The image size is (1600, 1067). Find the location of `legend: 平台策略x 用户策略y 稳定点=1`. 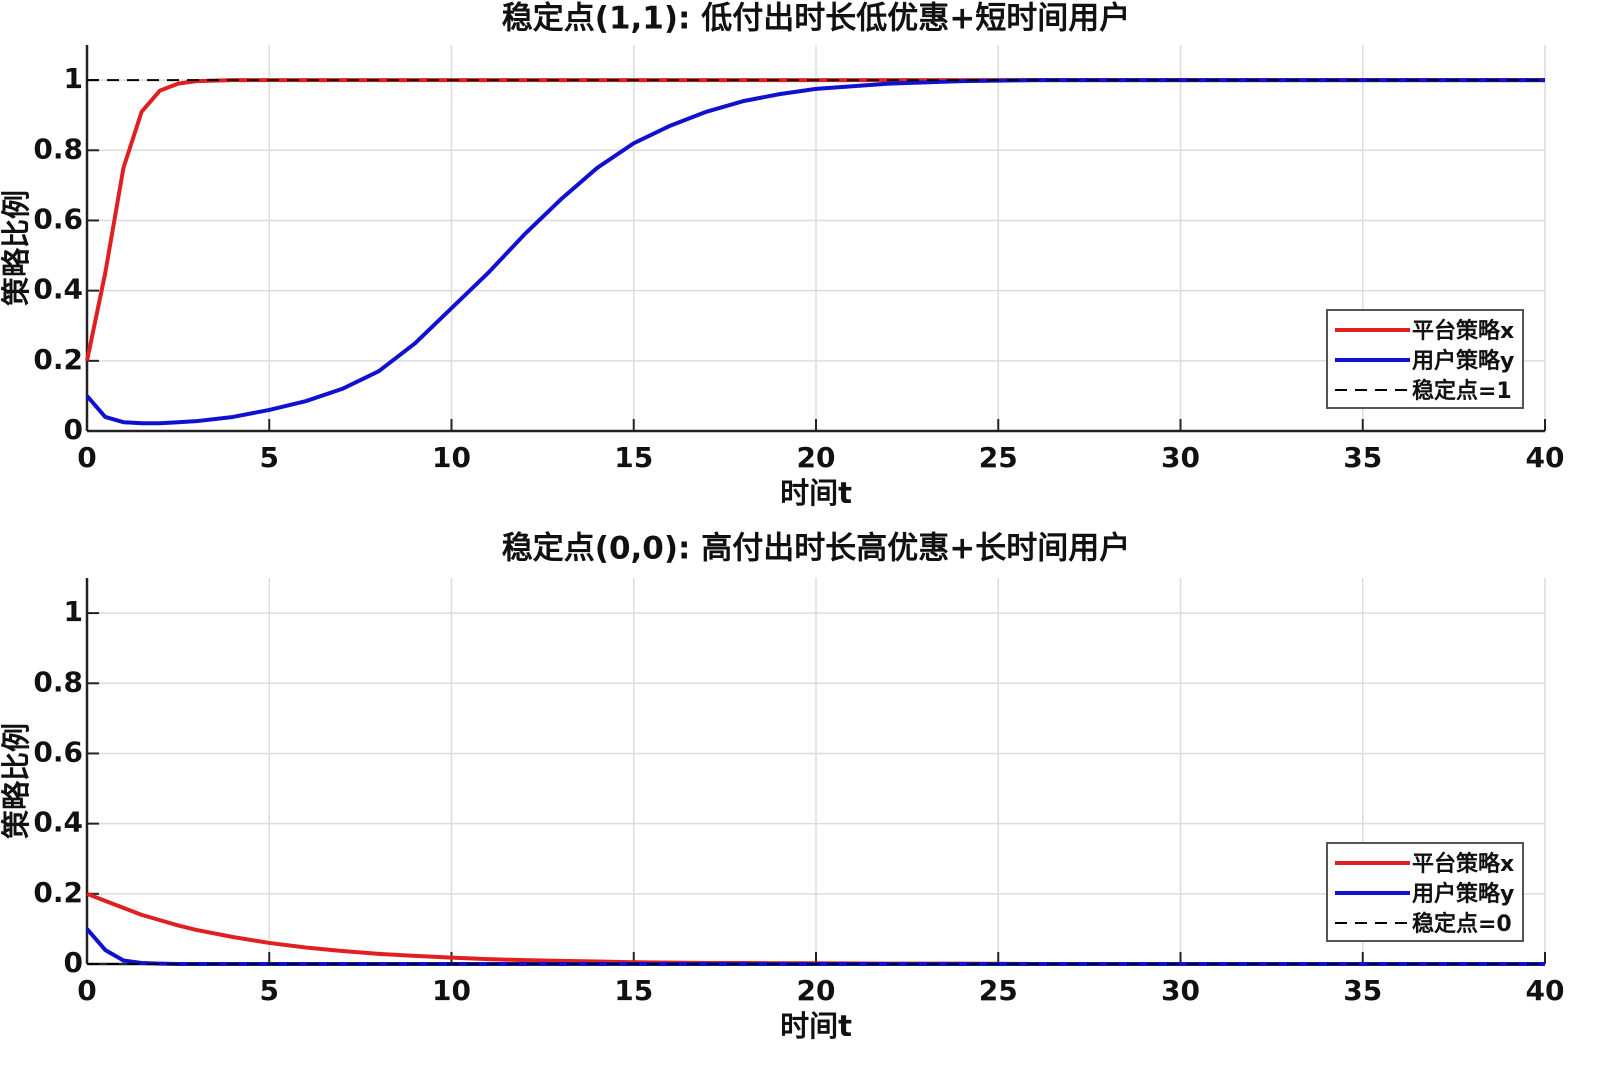

legend: 平台策略x 用户策略y 稳定点=1 is located at coordinates (1425, 359).